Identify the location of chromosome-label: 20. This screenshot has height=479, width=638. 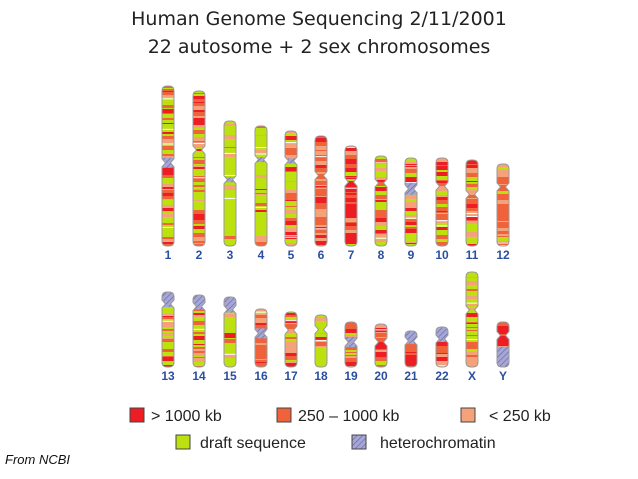
(381, 376).